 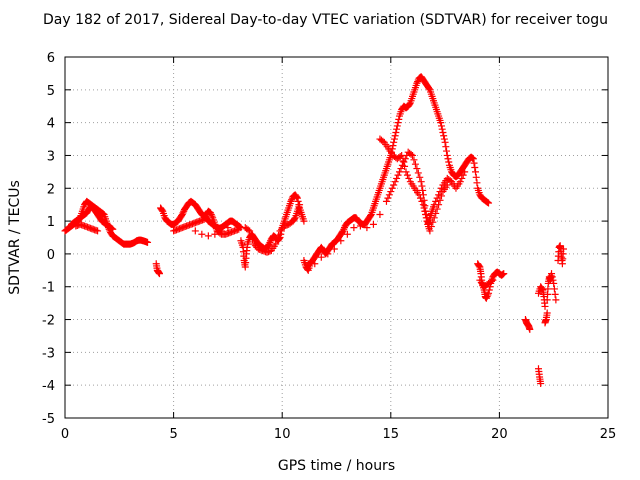 I want to click on x-tick-label: 0, so click(x=65, y=434).